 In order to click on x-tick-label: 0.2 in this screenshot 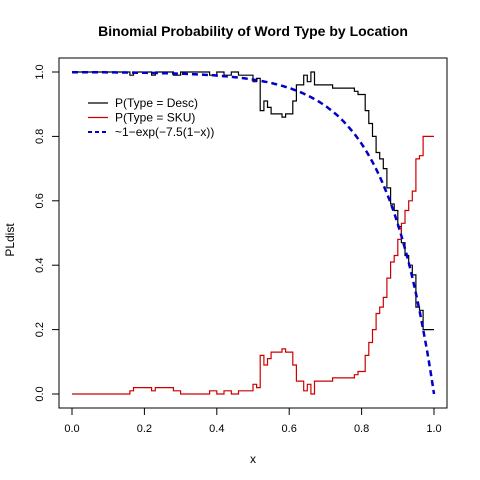, I will do `click(144, 429)`.